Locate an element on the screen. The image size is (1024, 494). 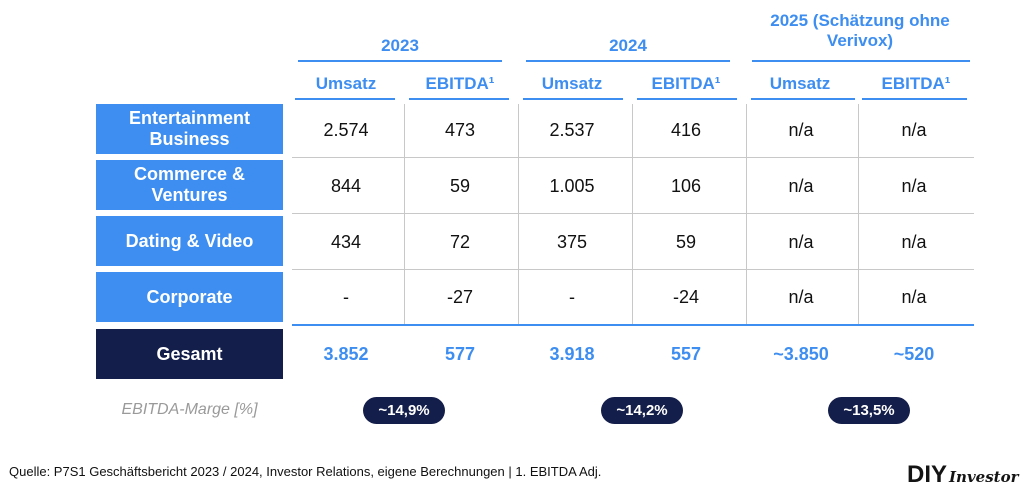
diy-investor-logo: DIY Investor is located at coordinates (962, 475).